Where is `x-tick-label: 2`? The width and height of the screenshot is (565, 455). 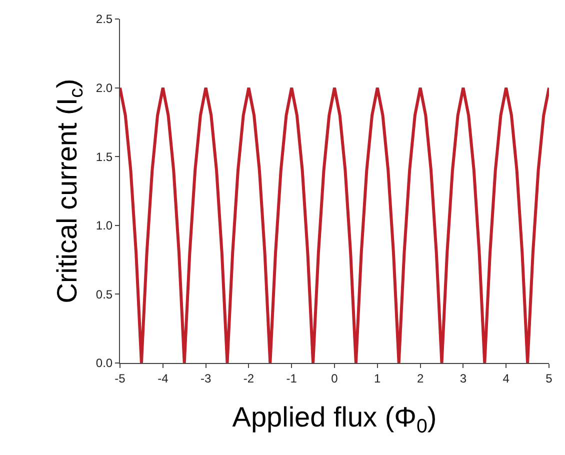
x-tick-label: 2 is located at coordinates (420, 378).